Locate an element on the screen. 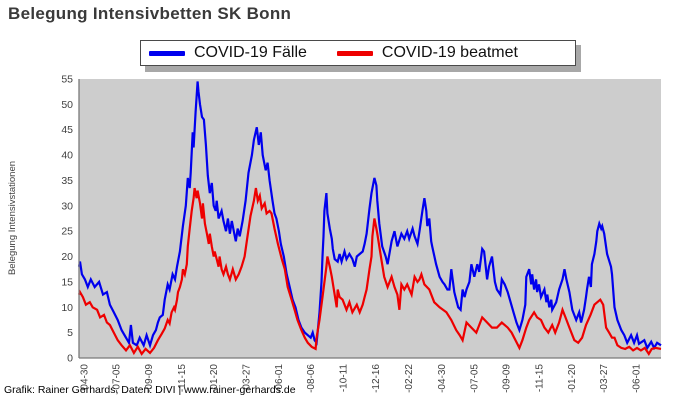  legend-item-beatmet: COVID-19 beatmet is located at coordinates (427, 53).